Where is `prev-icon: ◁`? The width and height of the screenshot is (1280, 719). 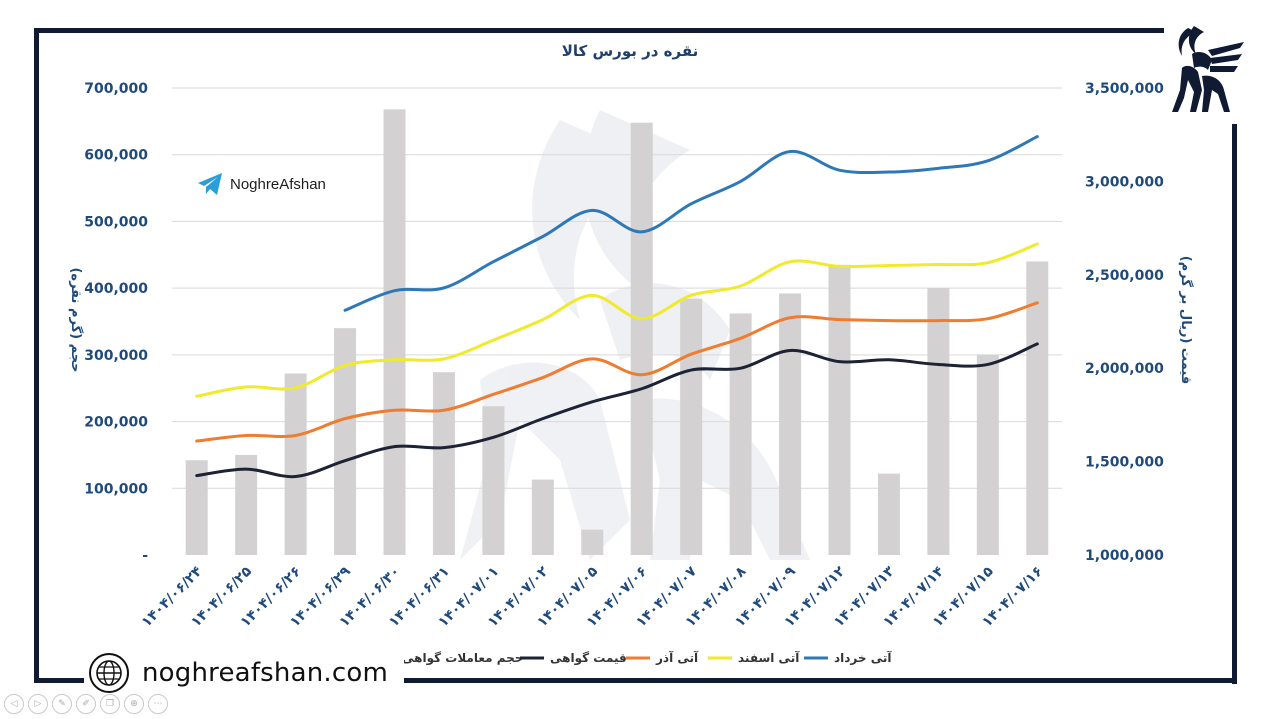 prev-icon: ◁ is located at coordinates (14, 704).